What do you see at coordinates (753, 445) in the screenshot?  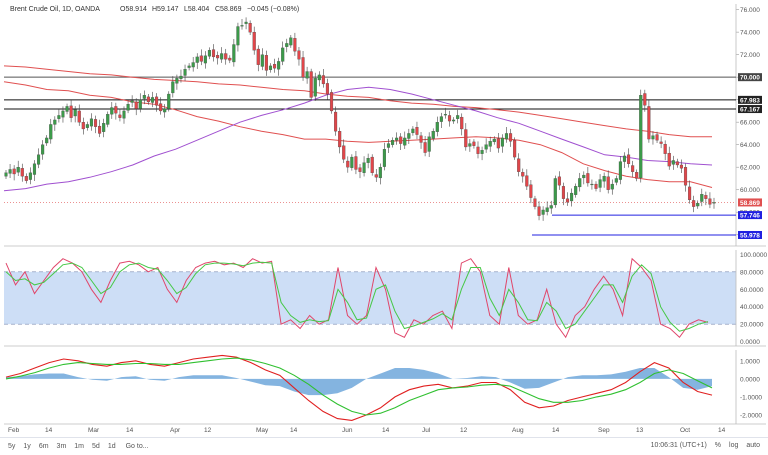 I see `auto-toggle: auto` at bounding box center [753, 445].